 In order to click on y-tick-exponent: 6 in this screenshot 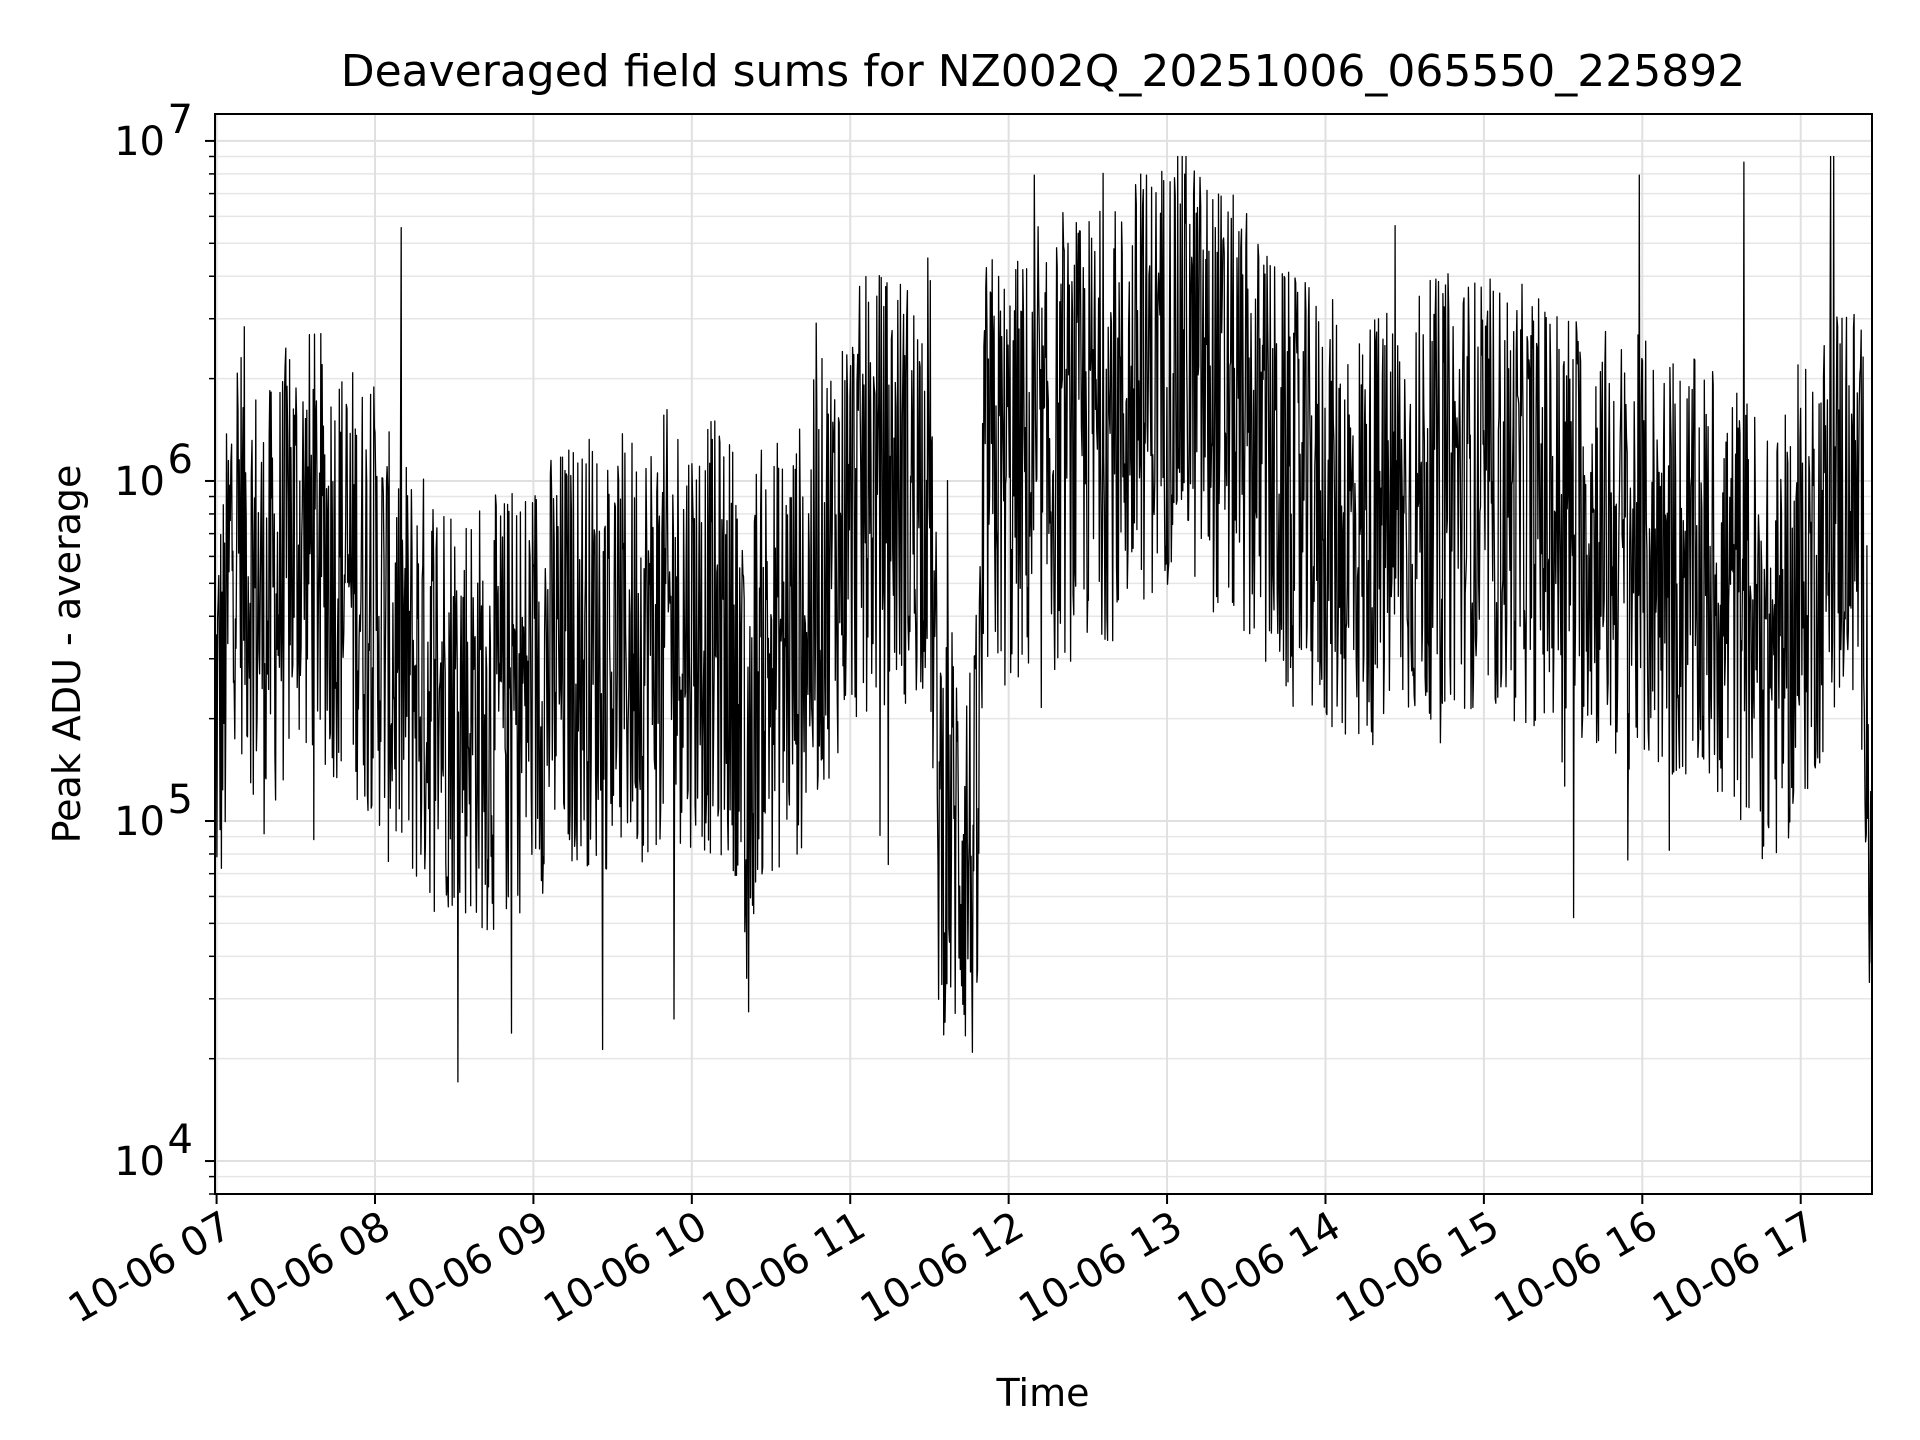, I will do `click(180, 460)`.